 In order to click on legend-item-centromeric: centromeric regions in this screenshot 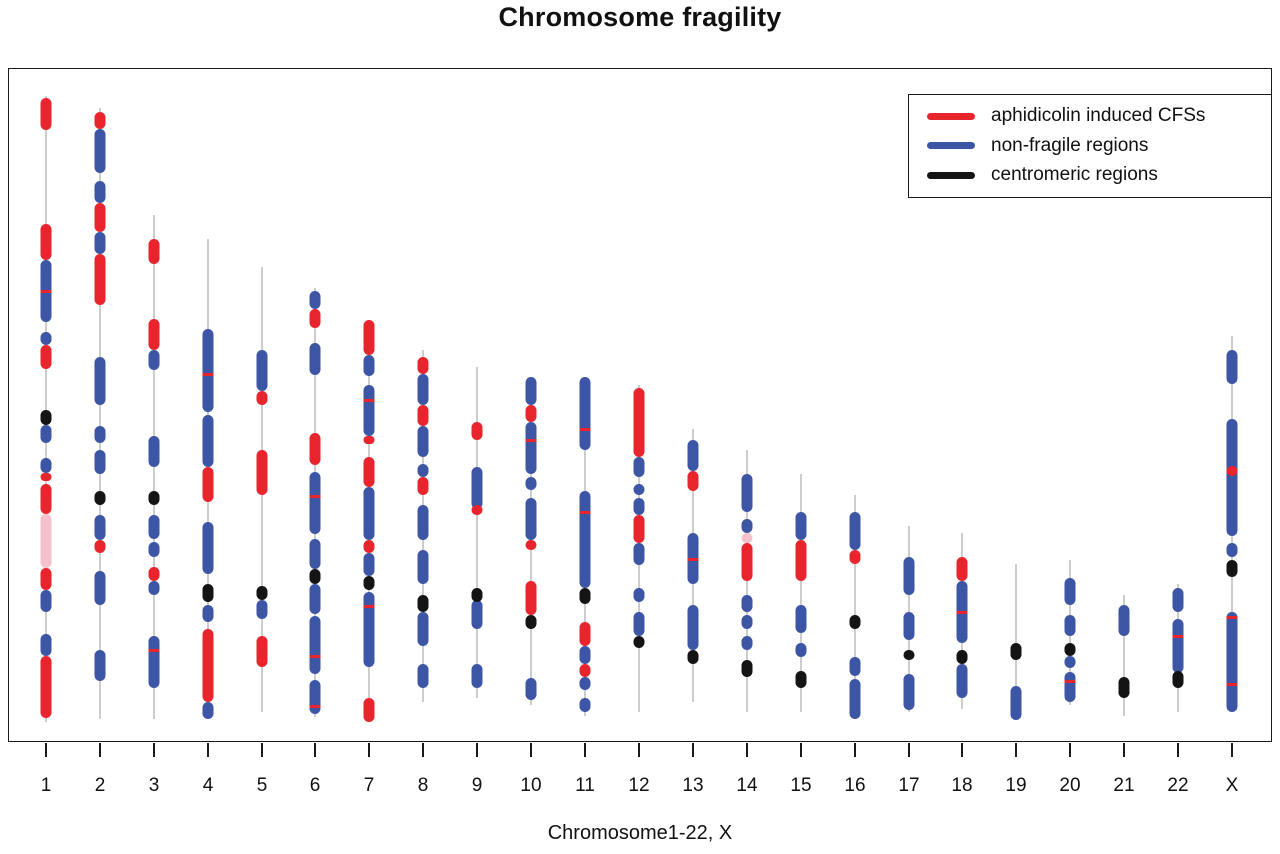, I will do `click(1099, 175)`.